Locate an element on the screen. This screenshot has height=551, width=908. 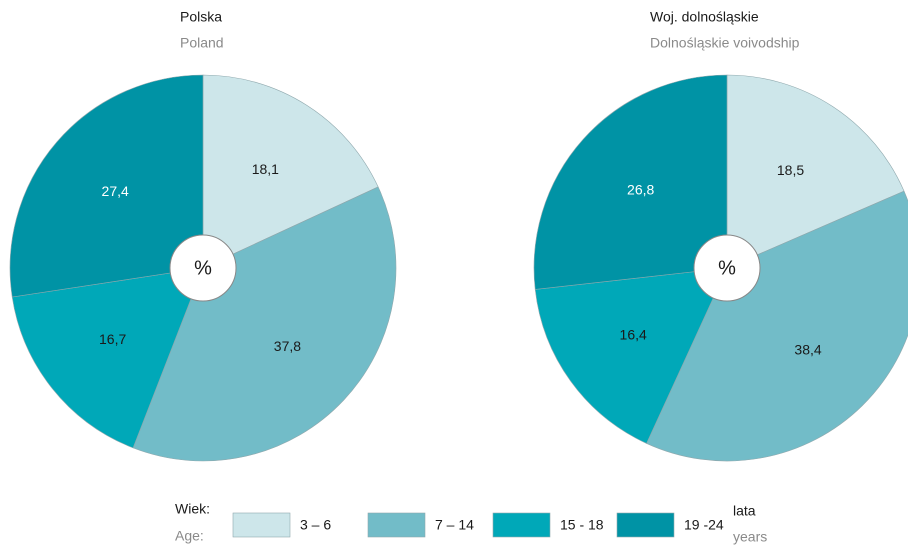
legend-label: 7 – 14 is located at coordinates (454, 525).